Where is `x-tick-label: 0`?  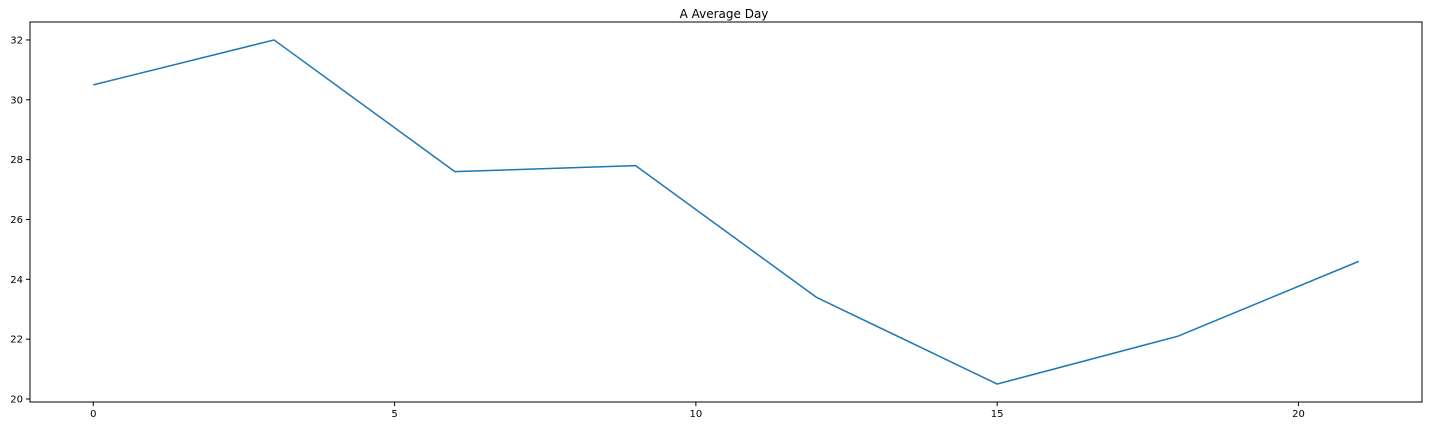 x-tick-label: 0 is located at coordinates (93, 414).